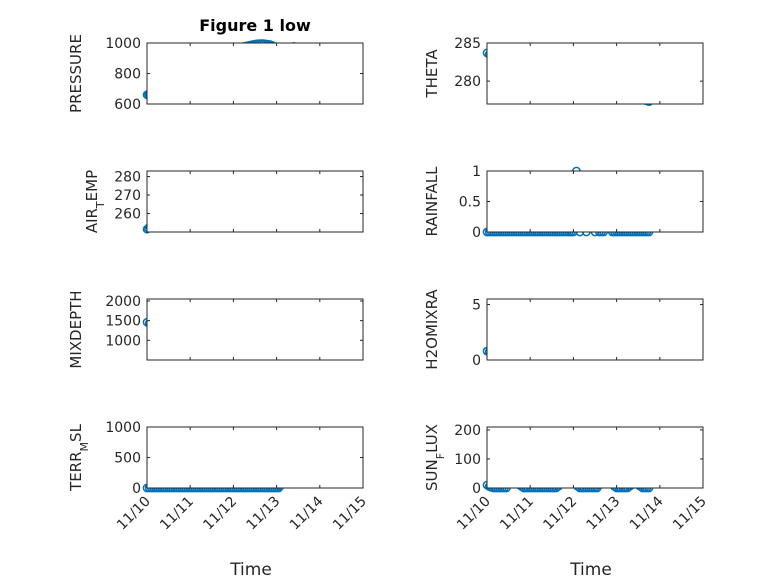 Image resolution: width=778 pixels, height=583 pixels. What do you see at coordinates (467, 431) in the screenshot?
I see `y-tick-label: 200` at bounding box center [467, 431].